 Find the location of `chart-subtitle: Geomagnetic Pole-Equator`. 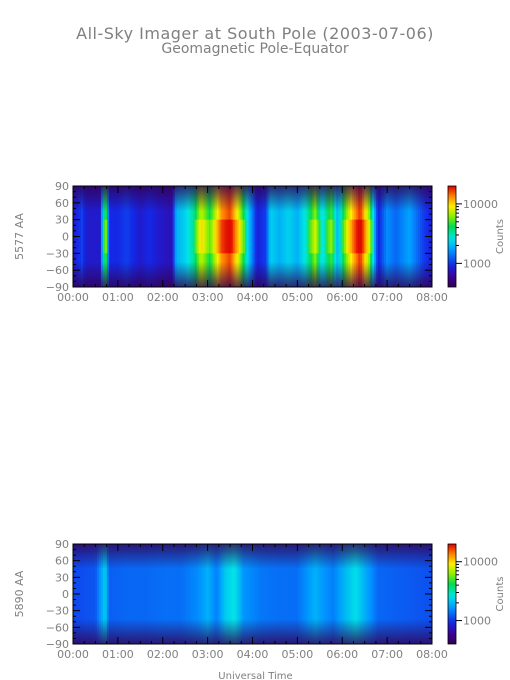

chart-subtitle: Geomagnetic Pole-Equator is located at coordinates (255, 49).